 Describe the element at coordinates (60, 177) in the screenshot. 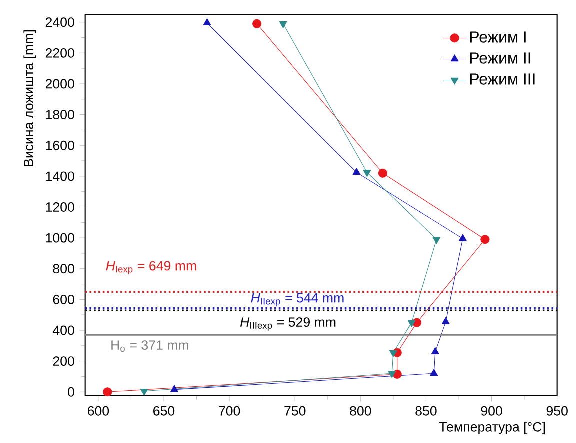

I see `y-tick-label: 1400` at that location.